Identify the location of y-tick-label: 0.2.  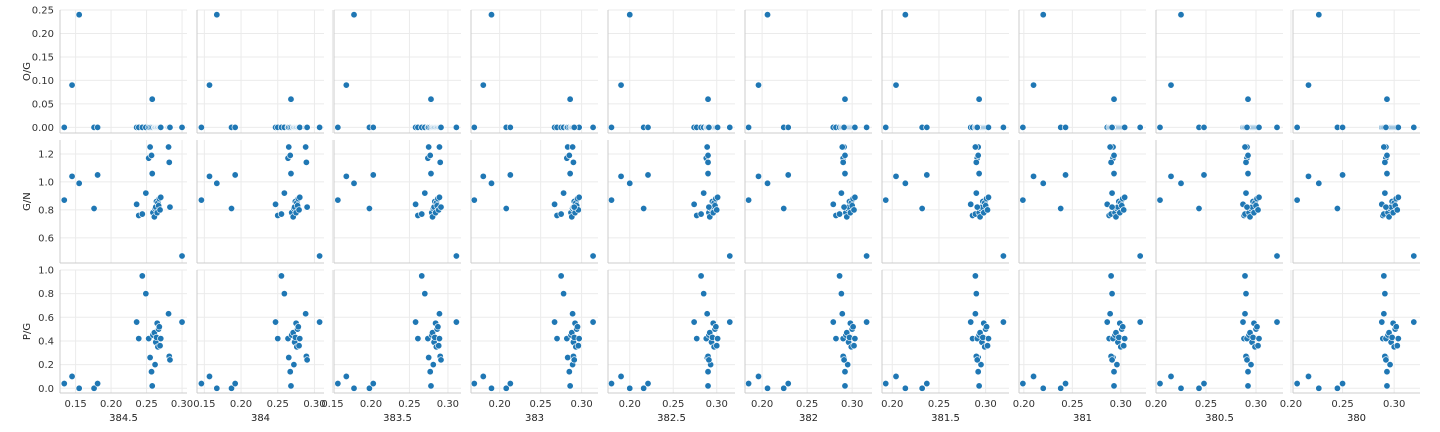
(46, 365).